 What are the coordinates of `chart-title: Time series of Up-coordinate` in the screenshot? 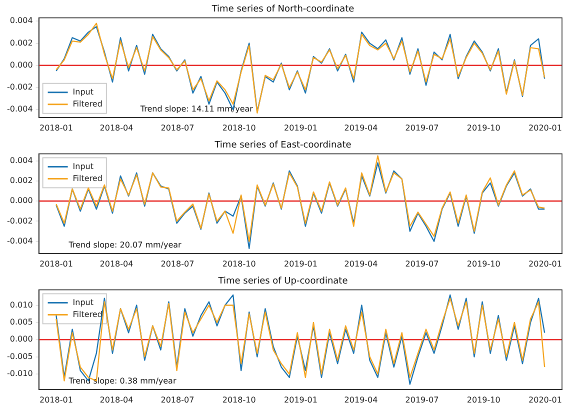 It's located at (282, 281).